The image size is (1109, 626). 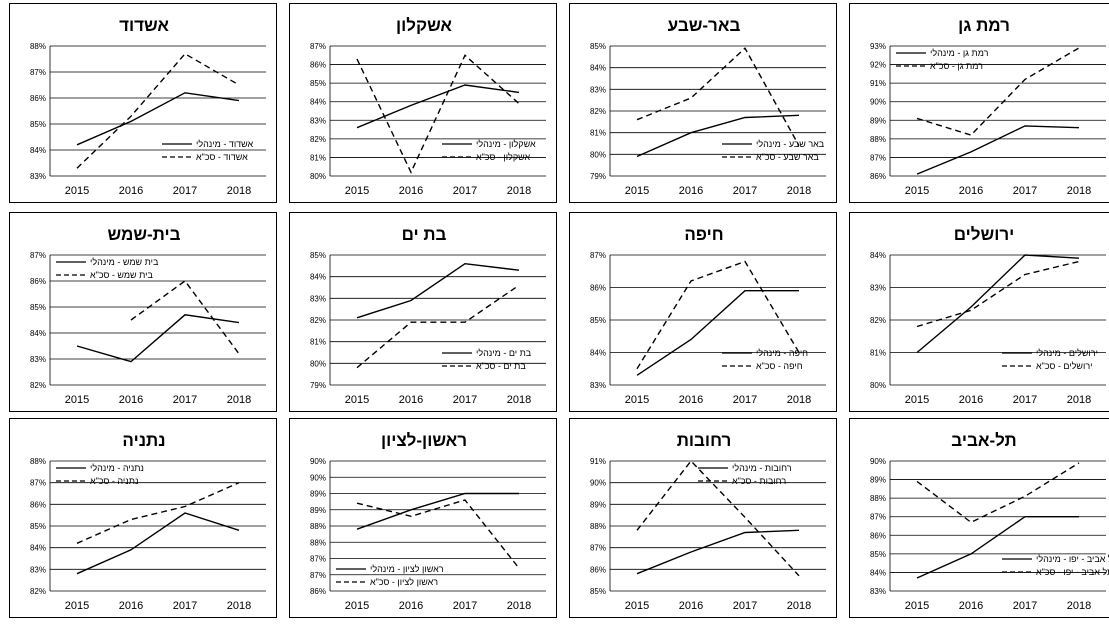 What do you see at coordinates (983, 440) in the screenshot?
I see `chart-title: תל-אביב` at bounding box center [983, 440].